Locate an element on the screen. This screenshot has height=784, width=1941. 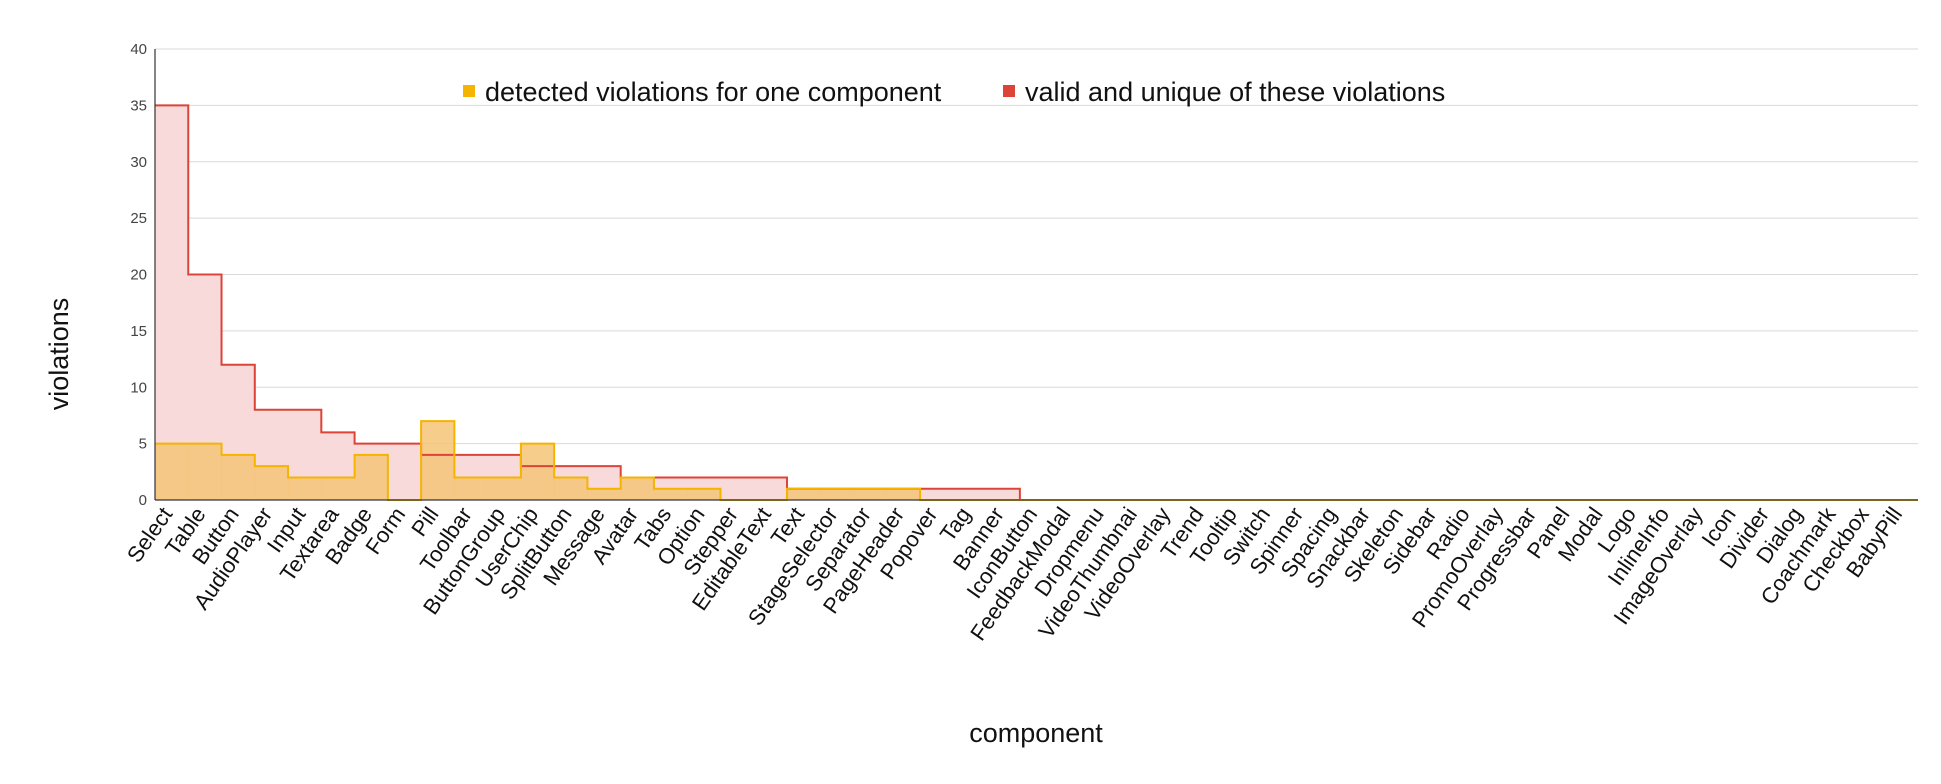
y-tick-labels: 0 5 10 15 20 25 30 35 40 is located at coordinates (138, 275).